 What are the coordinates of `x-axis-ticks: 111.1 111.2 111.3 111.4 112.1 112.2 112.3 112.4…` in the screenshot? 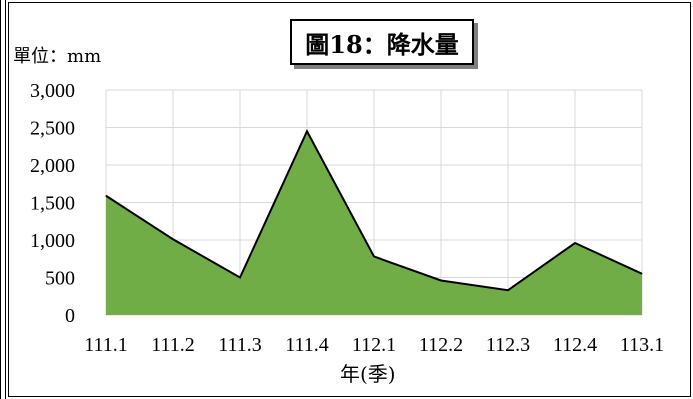 It's located at (374, 345).